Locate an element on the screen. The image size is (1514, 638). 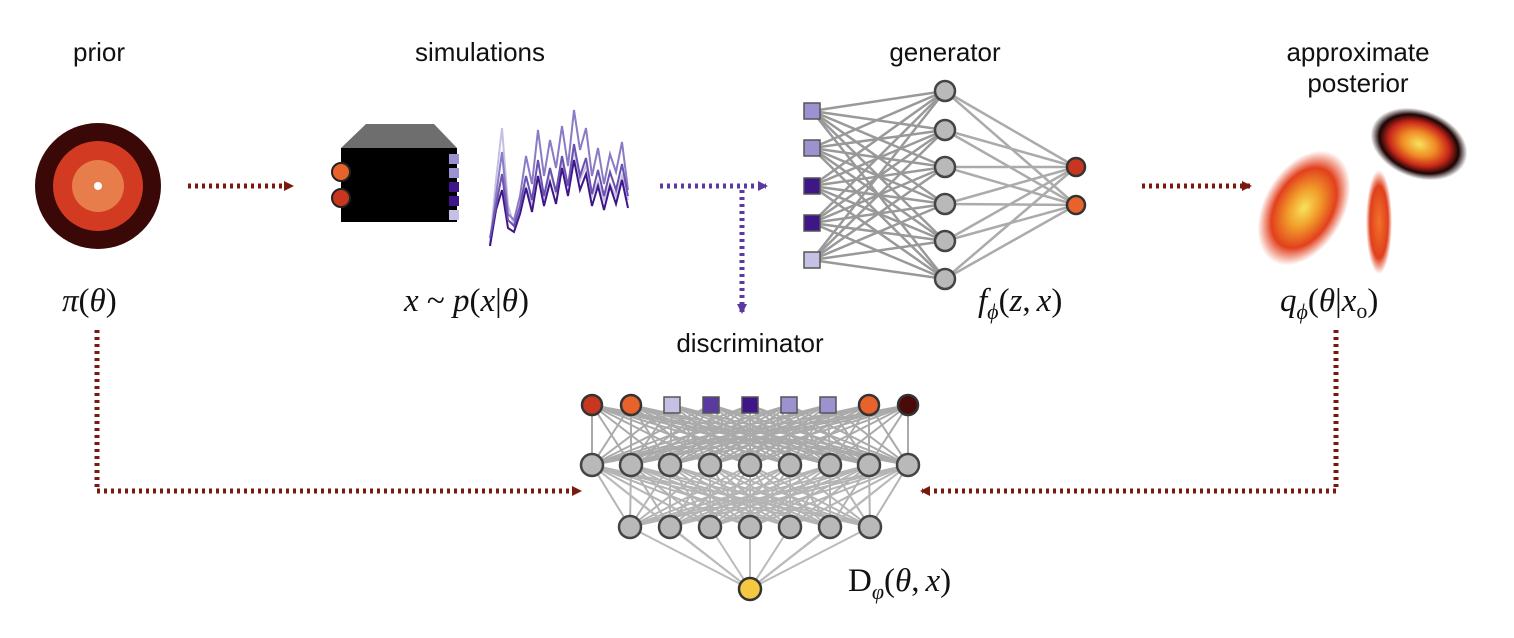
discriminator-label: discriminator is located at coordinates (750, 343).